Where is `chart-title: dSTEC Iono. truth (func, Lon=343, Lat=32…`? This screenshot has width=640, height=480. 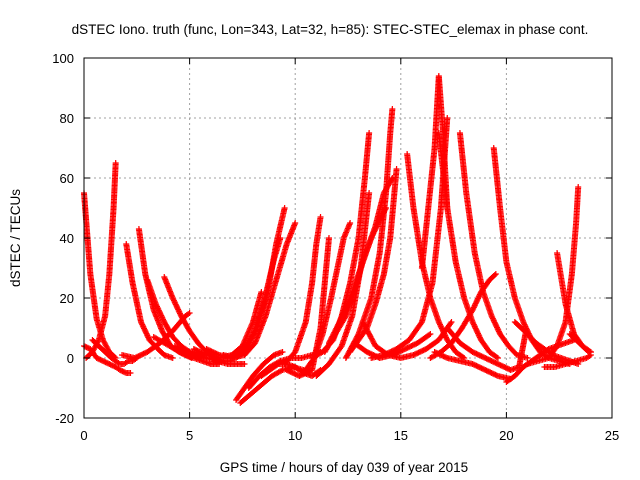
chart-title: dSTEC Iono. truth (func, Lon=343, Lat=32… is located at coordinates (330, 29).